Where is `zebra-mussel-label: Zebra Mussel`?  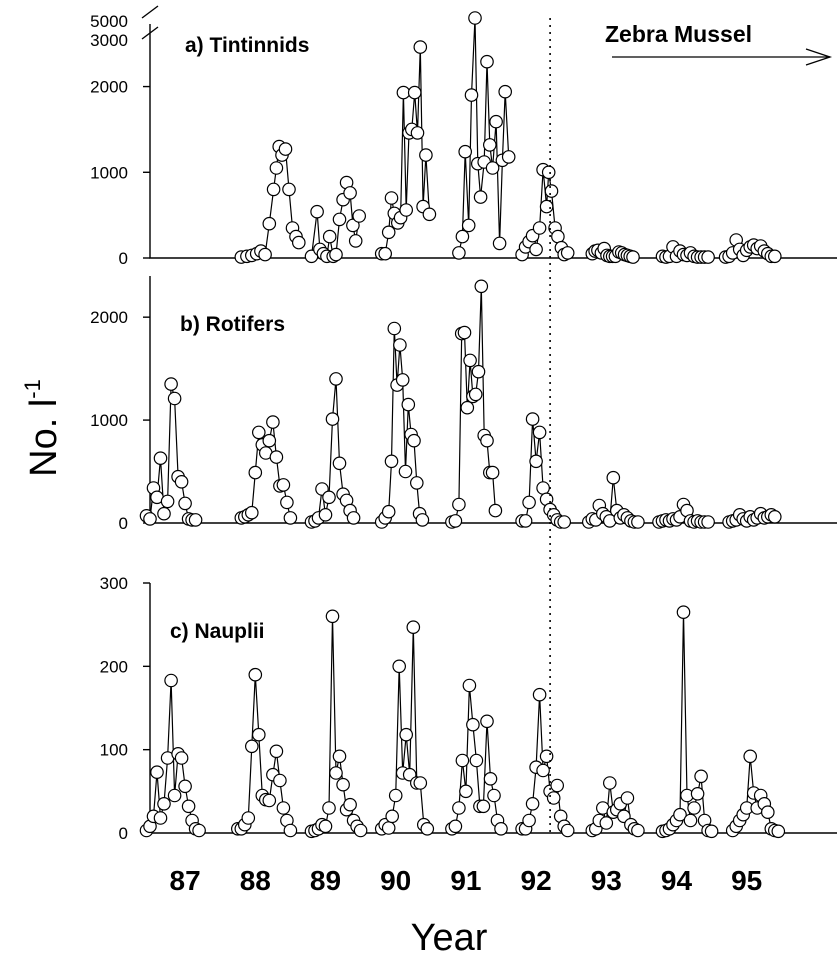 zebra-mussel-label: Zebra Mussel is located at coordinates (678, 34).